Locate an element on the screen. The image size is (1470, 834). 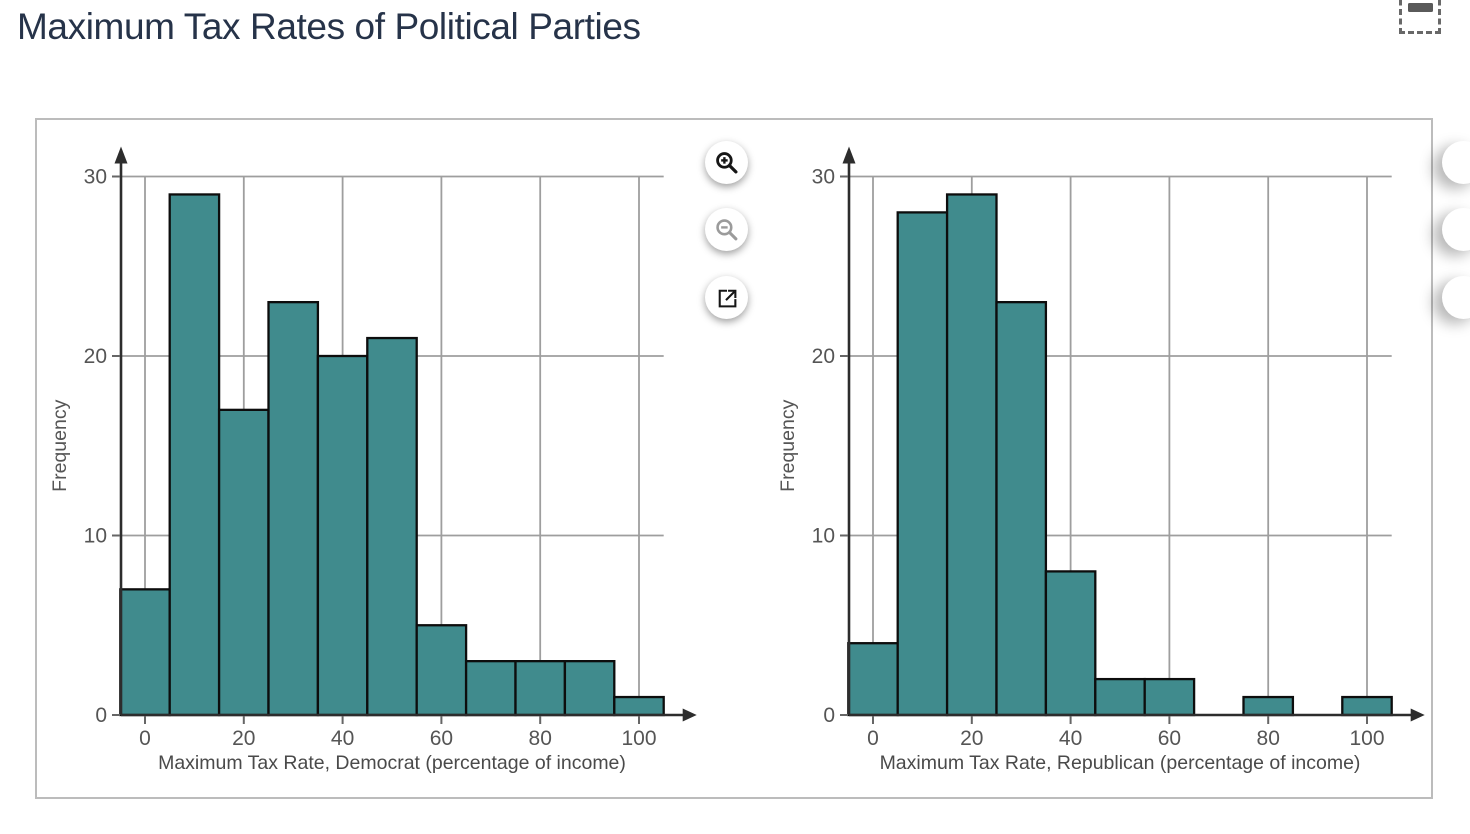
open-external-icon is located at coordinates (727, 298).